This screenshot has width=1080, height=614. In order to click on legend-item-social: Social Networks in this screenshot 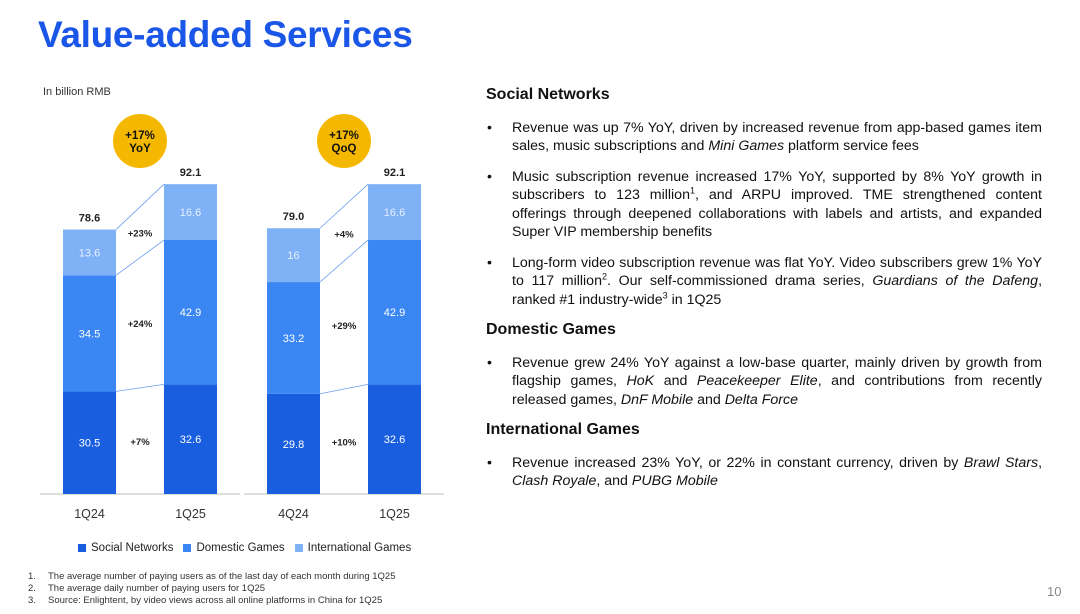, I will do `click(125, 548)`.